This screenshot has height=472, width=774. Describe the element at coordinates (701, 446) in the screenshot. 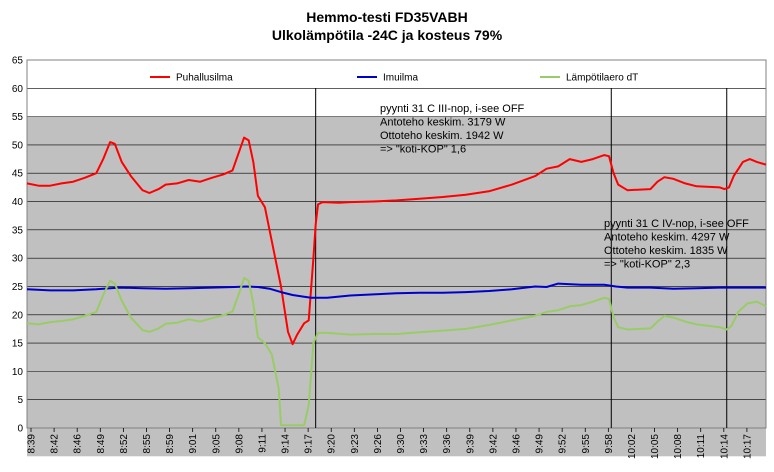

I see `x-tick-label: 10:11` at that location.